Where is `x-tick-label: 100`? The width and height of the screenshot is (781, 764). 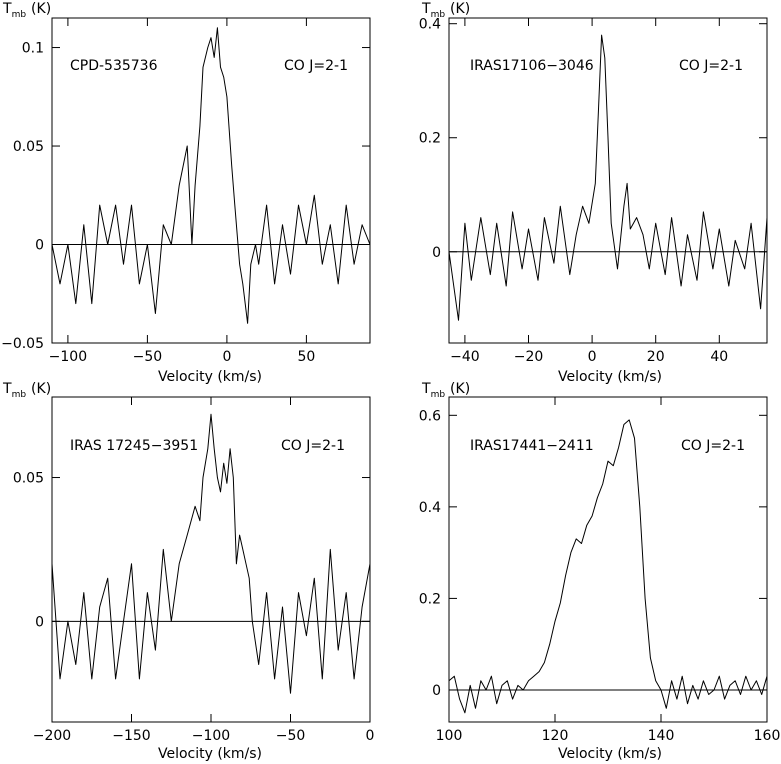 x-tick-label: 100 is located at coordinates (449, 736).